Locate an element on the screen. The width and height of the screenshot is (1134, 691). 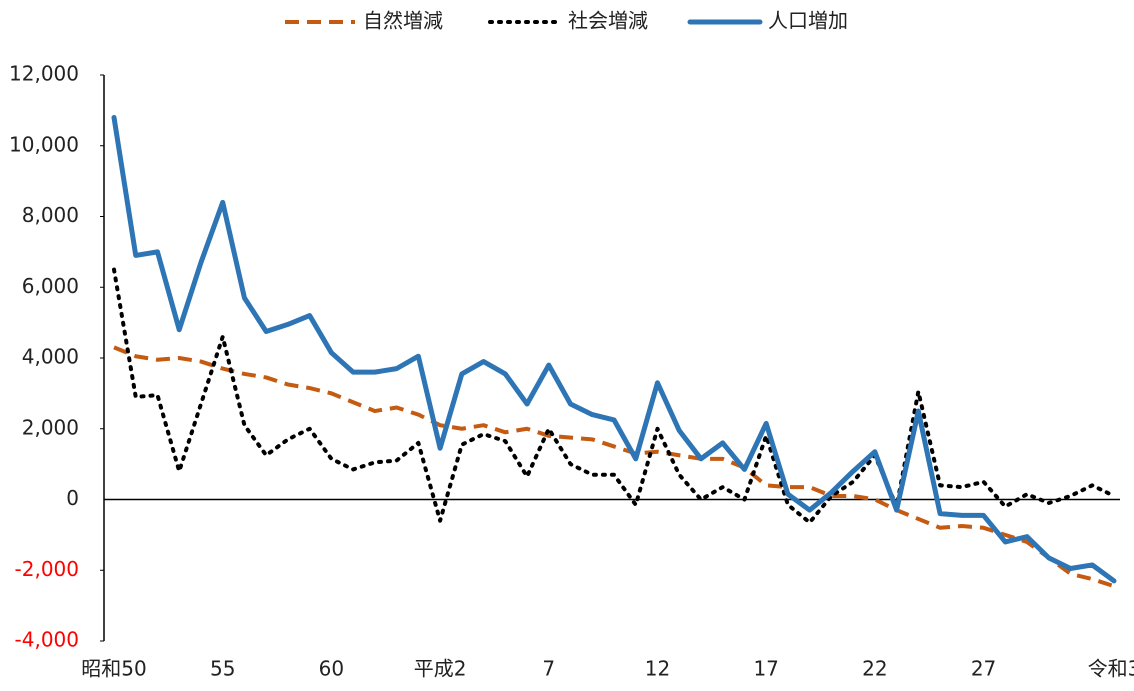
y-tick-label: 2,000 is located at coordinates (50, 427).